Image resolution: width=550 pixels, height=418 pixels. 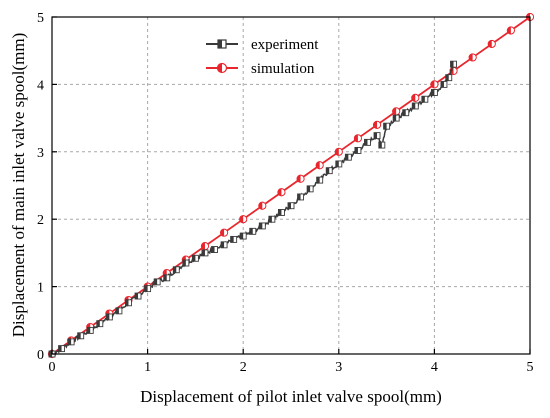 I want to click on y-tick-label: 0, so click(x=40, y=355).